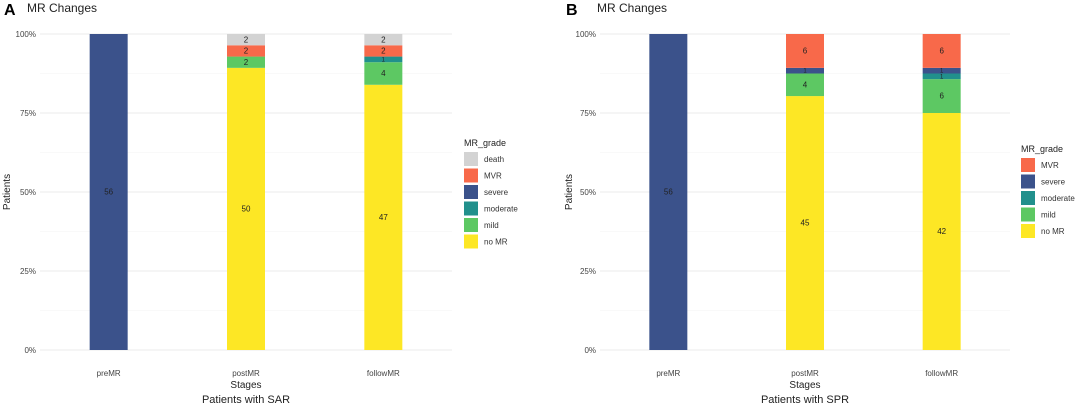  What do you see at coordinates (572, 10) in the screenshot?
I see `panel-label: B` at bounding box center [572, 10].